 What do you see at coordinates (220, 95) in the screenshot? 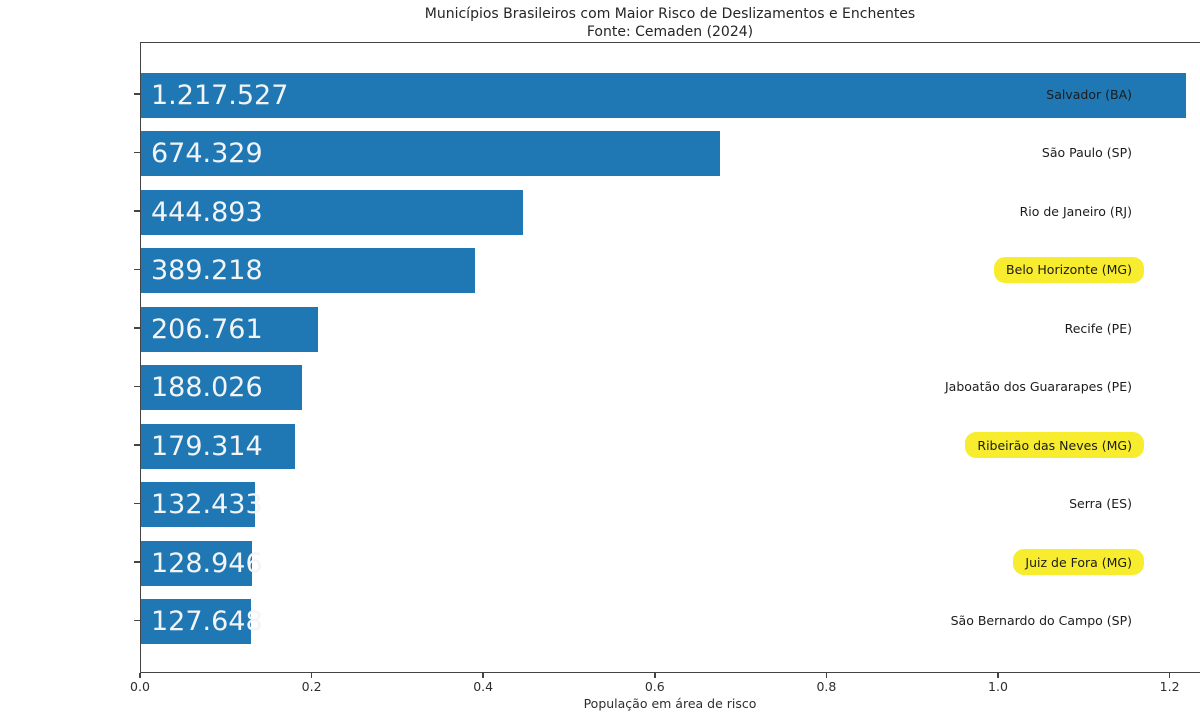
I see `bar-value-label: 1.217.527` at bounding box center [220, 95].